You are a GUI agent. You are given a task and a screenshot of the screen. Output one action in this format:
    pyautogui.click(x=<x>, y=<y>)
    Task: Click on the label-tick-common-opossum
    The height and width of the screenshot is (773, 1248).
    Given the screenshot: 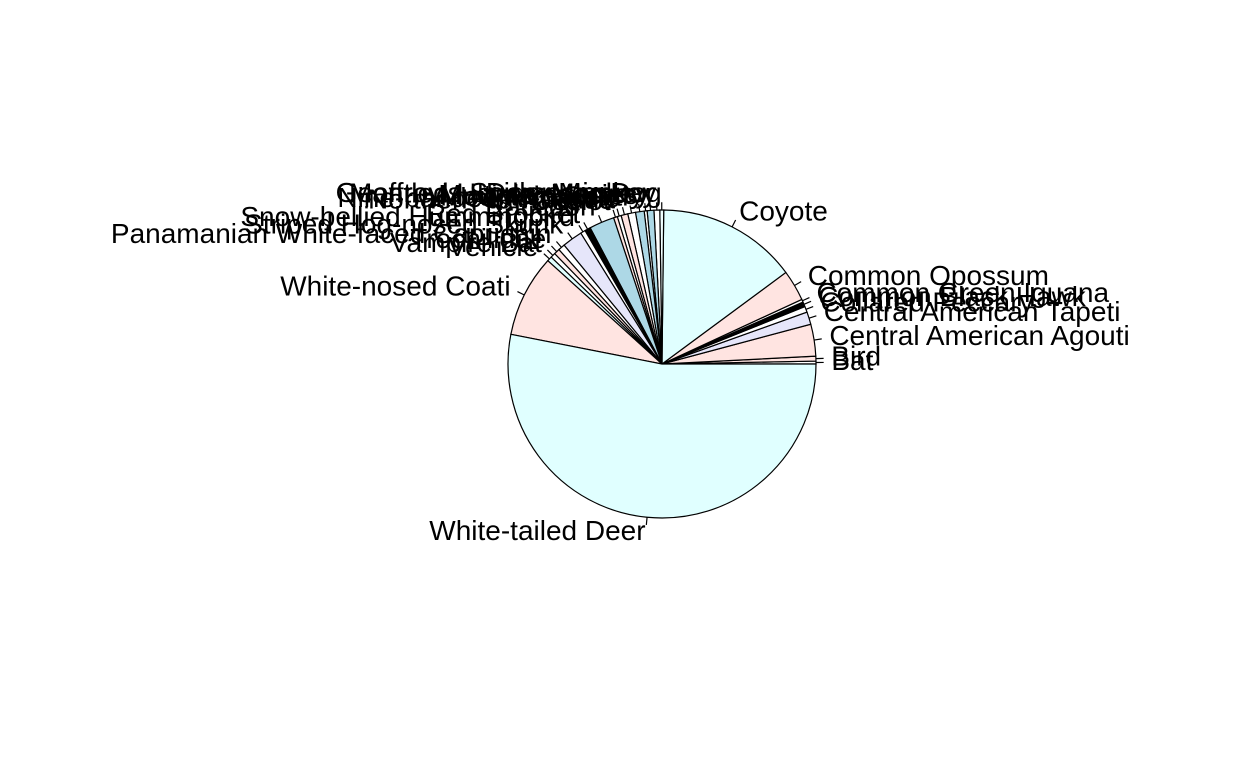 What is the action you would take?
    pyautogui.click(x=798, y=284)
    